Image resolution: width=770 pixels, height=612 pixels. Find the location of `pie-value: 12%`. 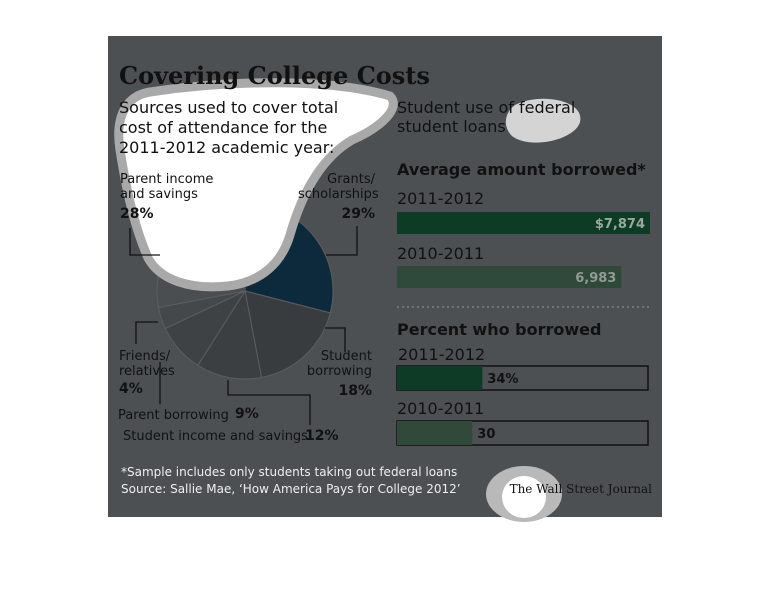

pie-value: 12% is located at coordinates (322, 436).